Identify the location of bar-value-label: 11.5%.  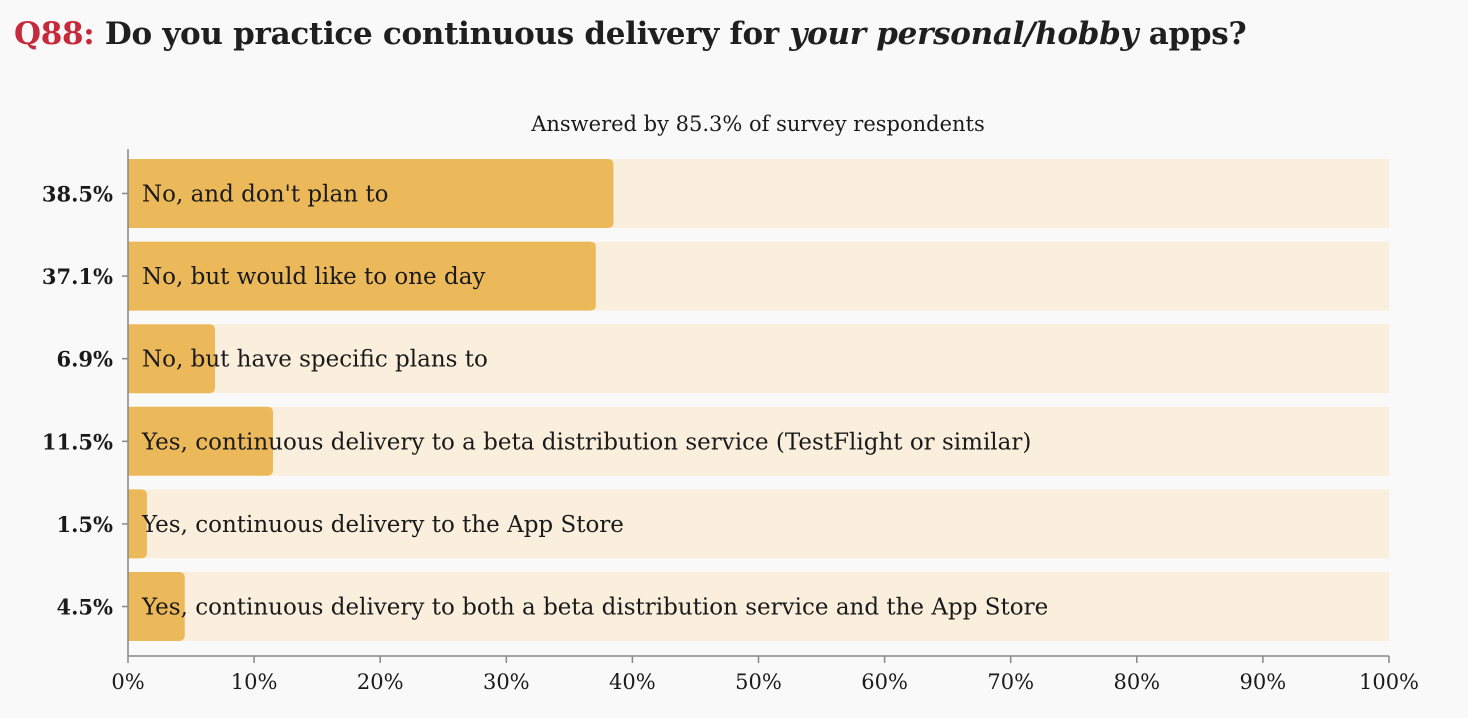
(77, 441).